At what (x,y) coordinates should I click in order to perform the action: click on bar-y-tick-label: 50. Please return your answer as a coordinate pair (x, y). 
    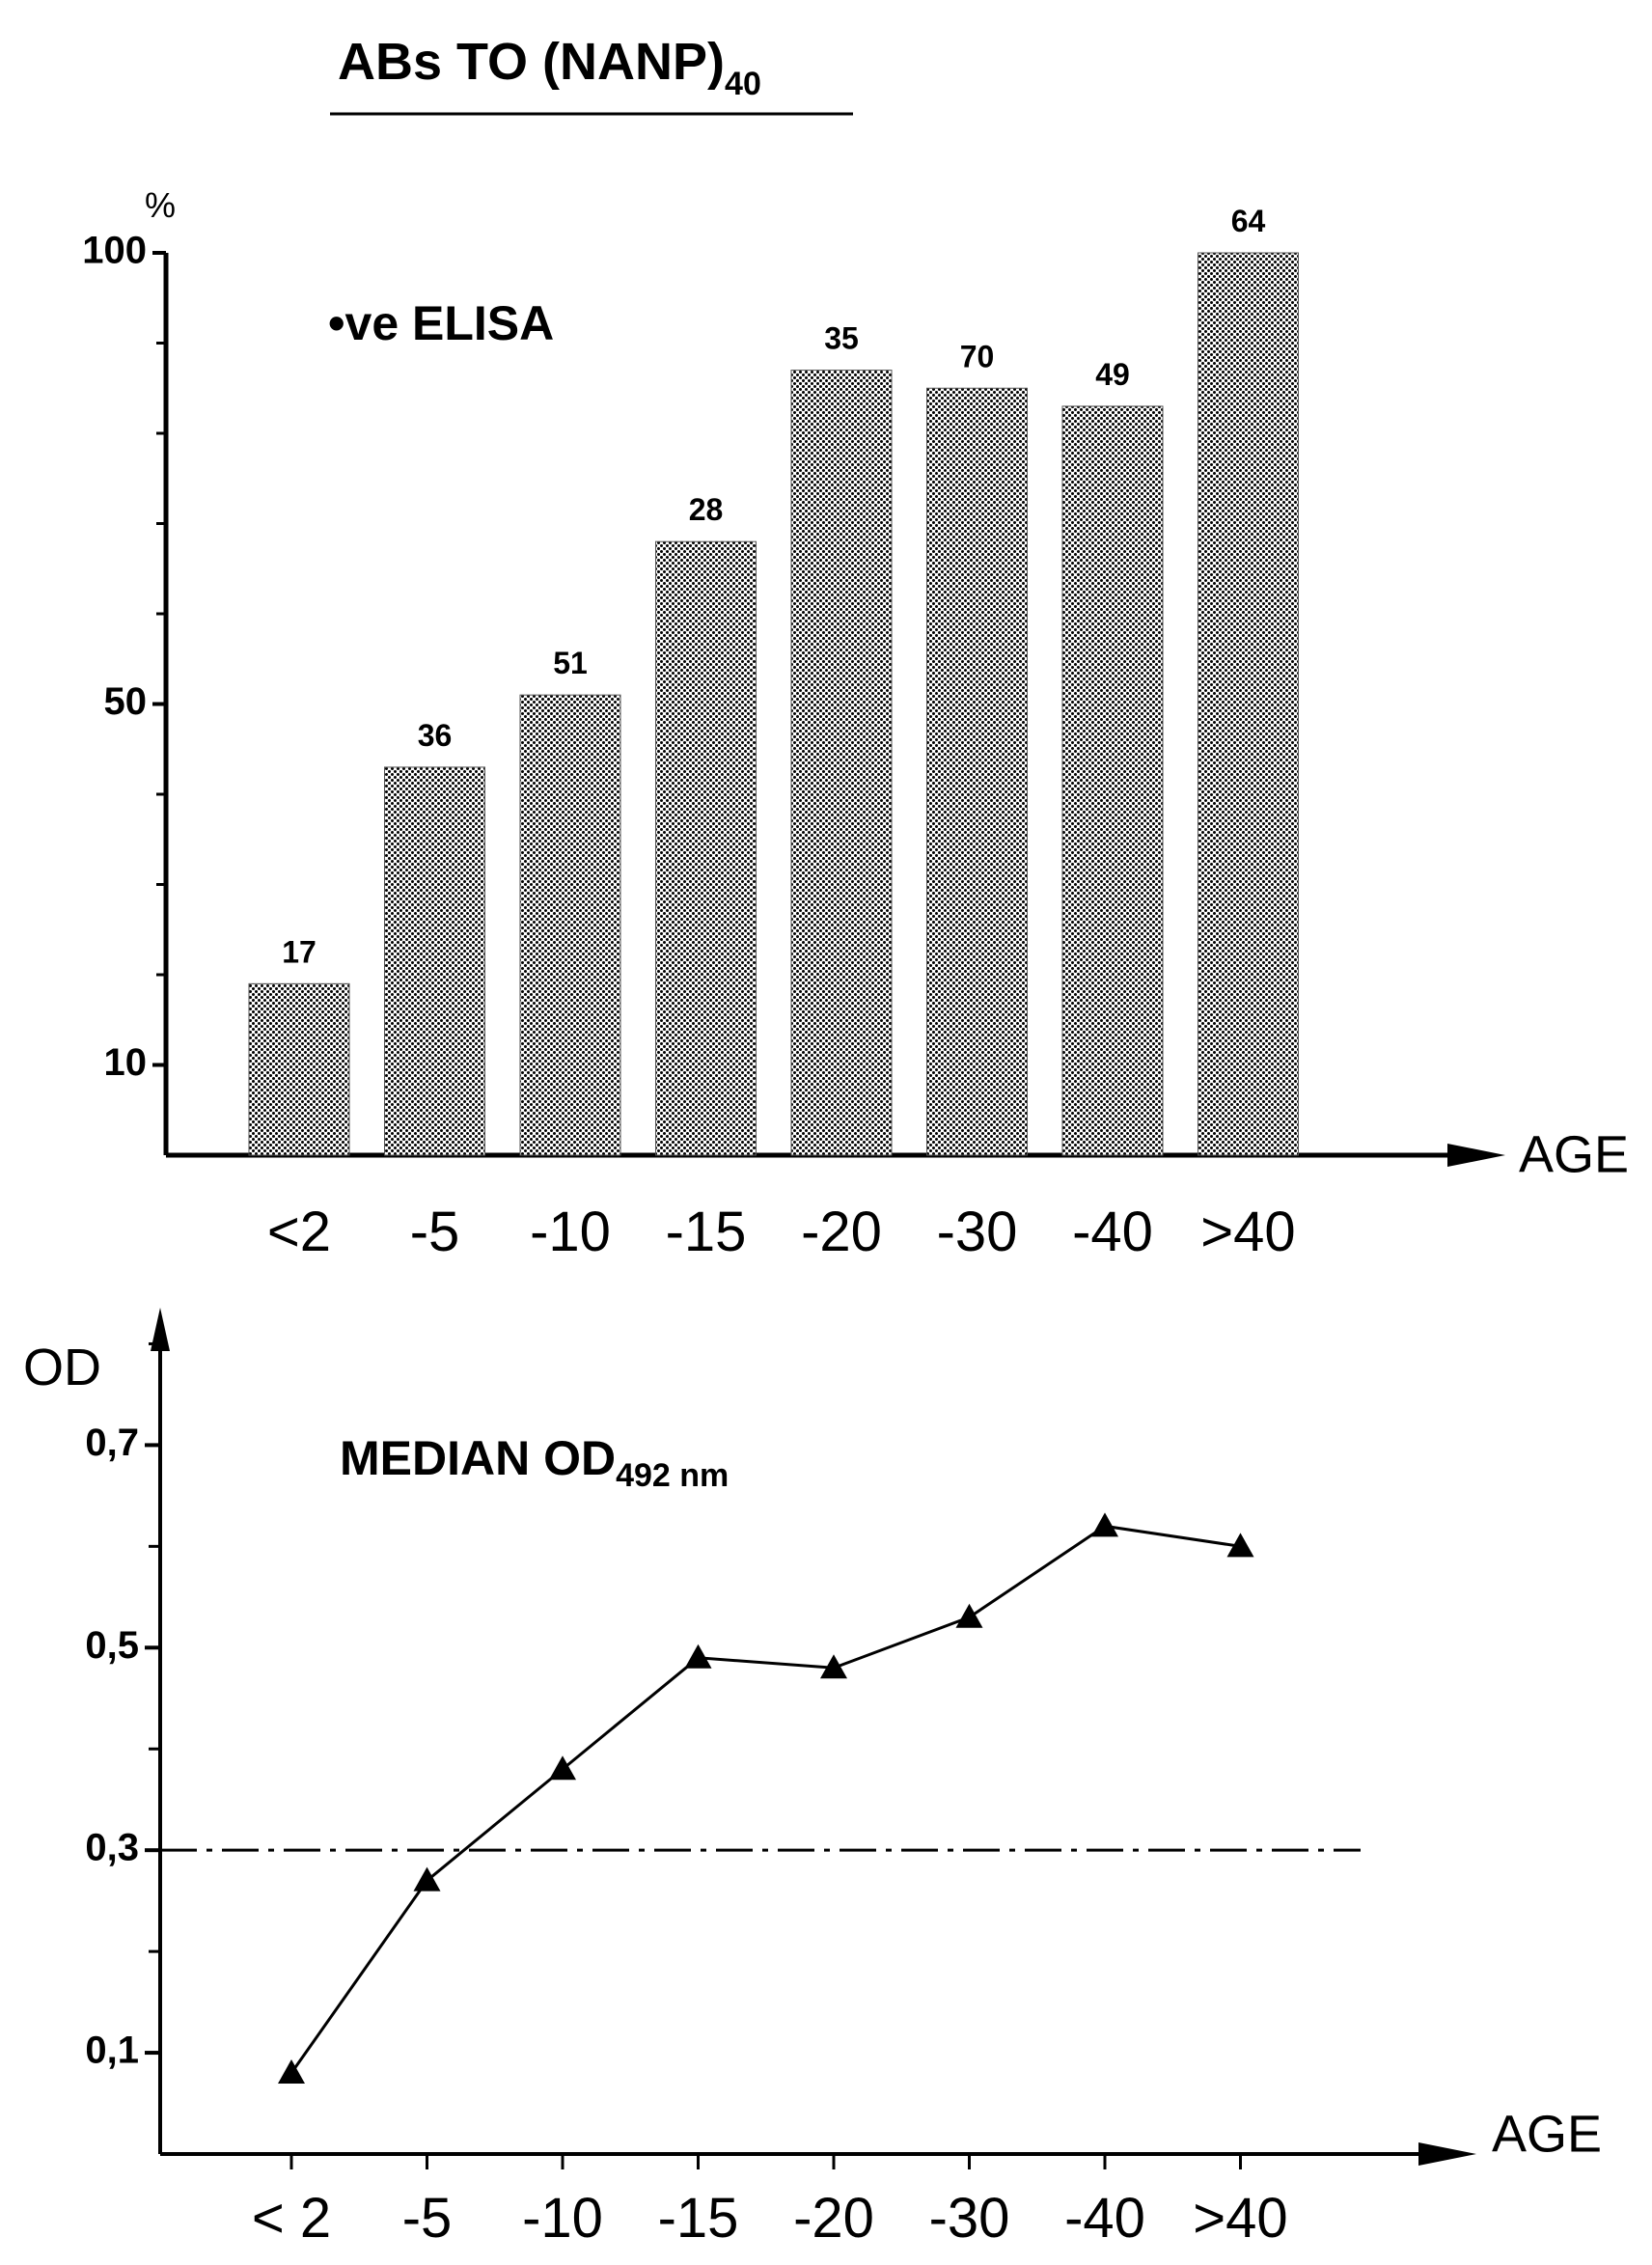
    Looking at the image, I should click on (126, 701).